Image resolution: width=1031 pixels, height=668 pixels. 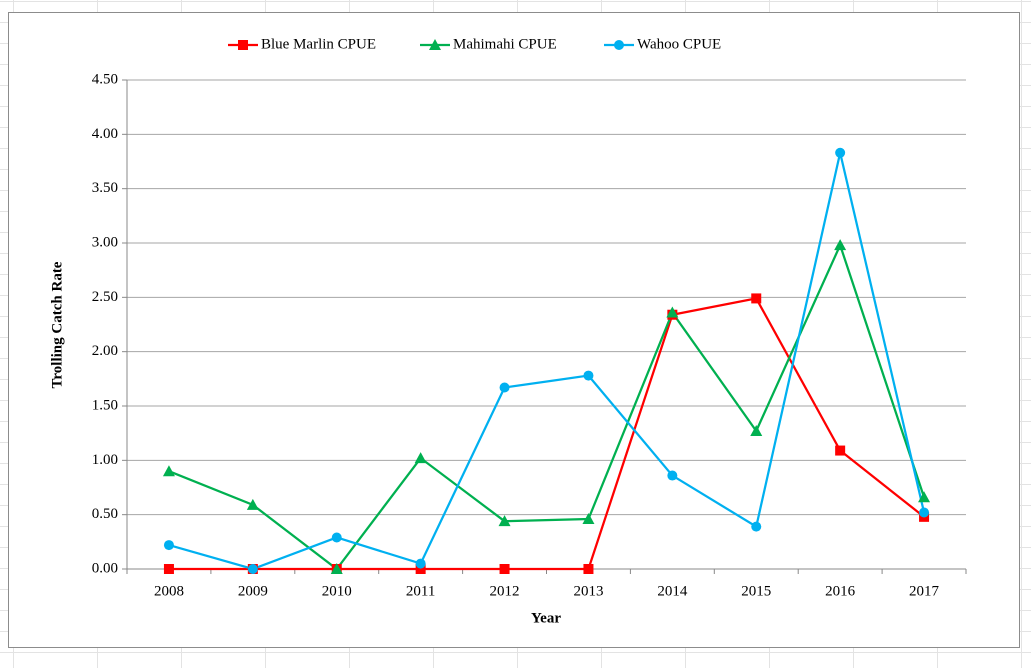 What do you see at coordinates (505, 44) in the screenshot?
I see `legend-label: Mahimahi CPUE` at bounding box center [505, 44].